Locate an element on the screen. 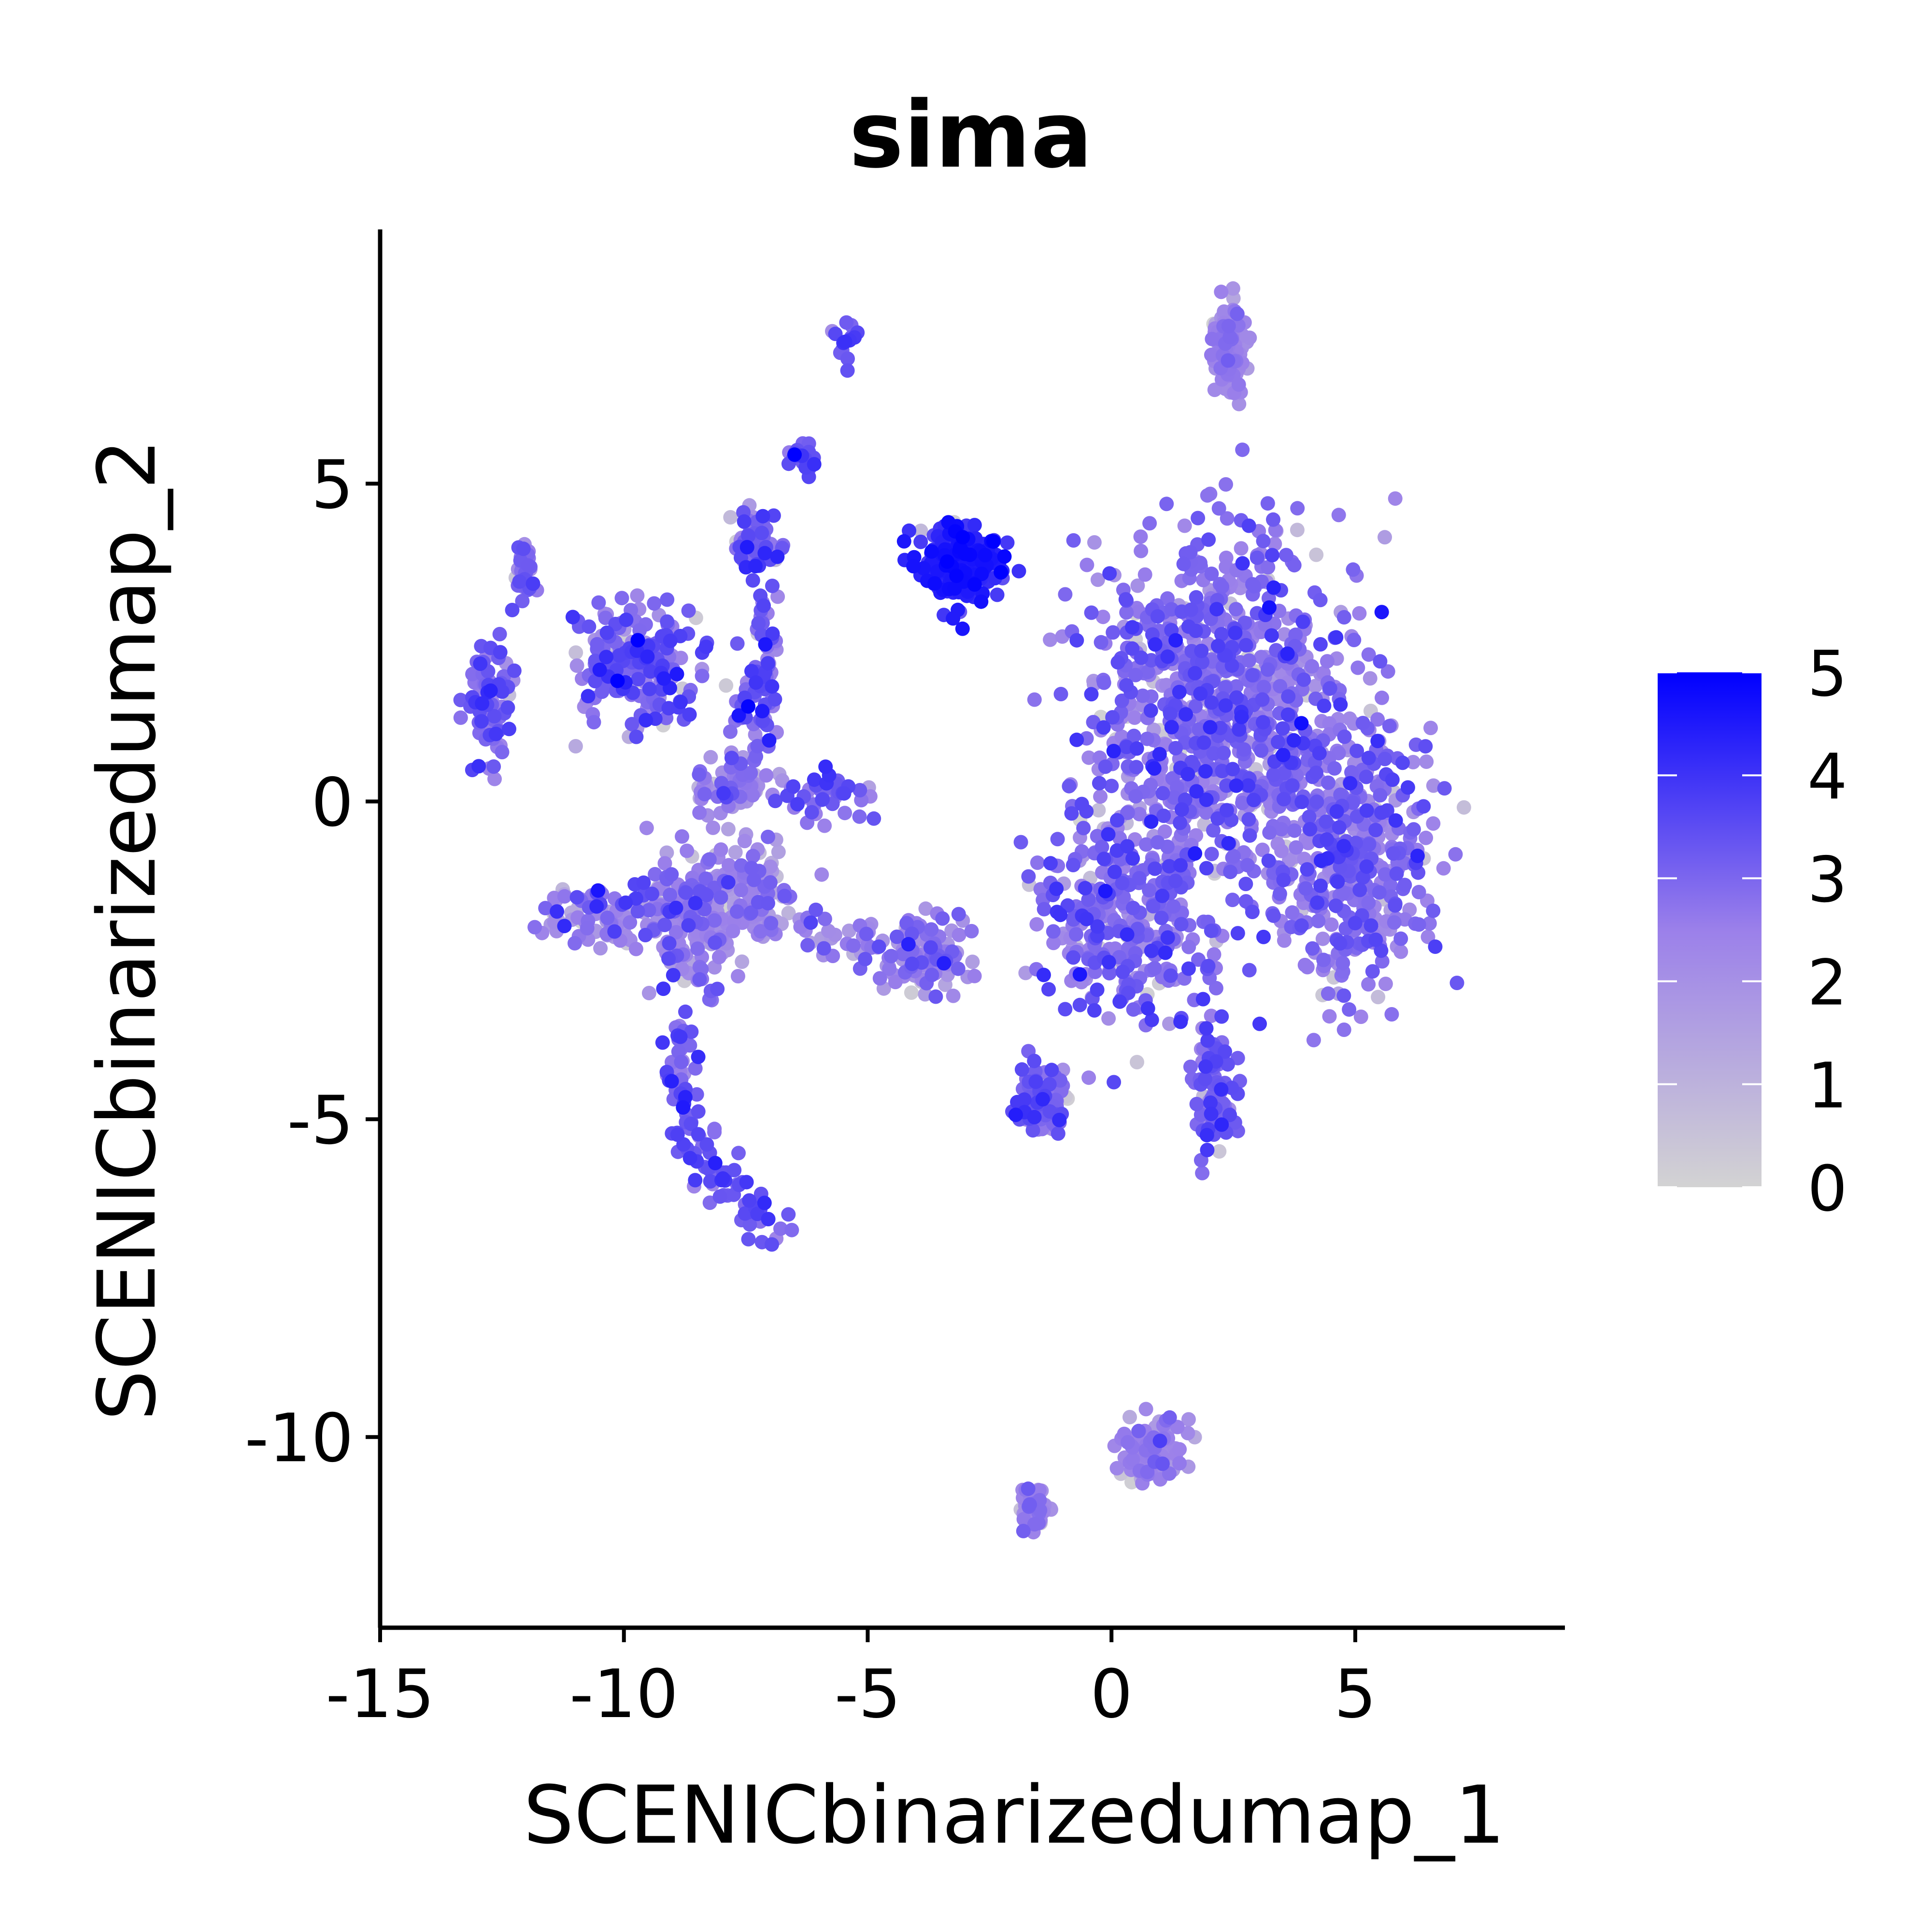 The width and height of the screenshot is (1932, 1932). x-tick-label: -10 is located at coordinates (623, 1694).